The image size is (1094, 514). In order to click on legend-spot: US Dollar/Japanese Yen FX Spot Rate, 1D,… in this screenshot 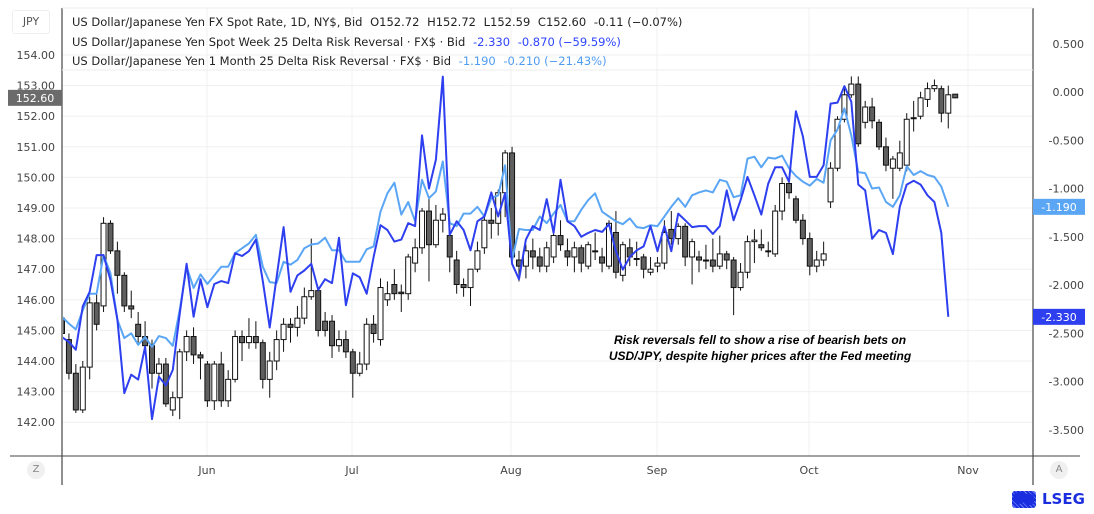, I will do `click(379, 23)`.